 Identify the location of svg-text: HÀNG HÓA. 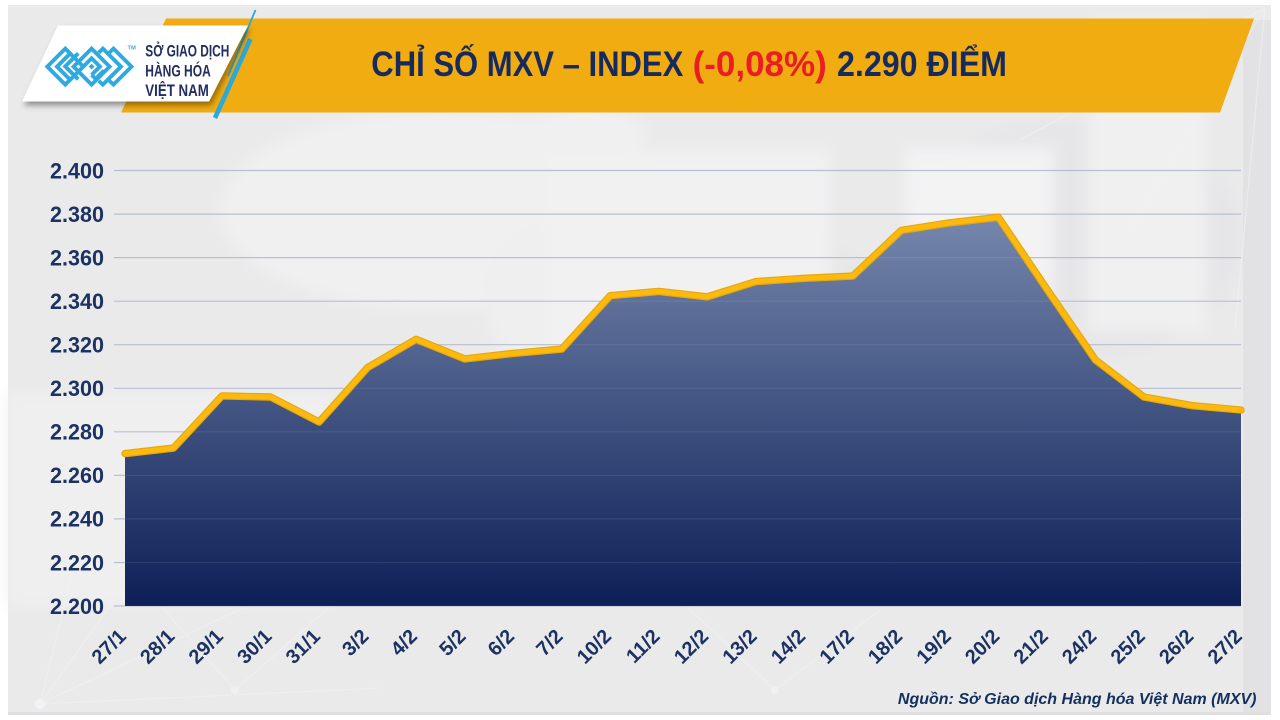
(178, 70).